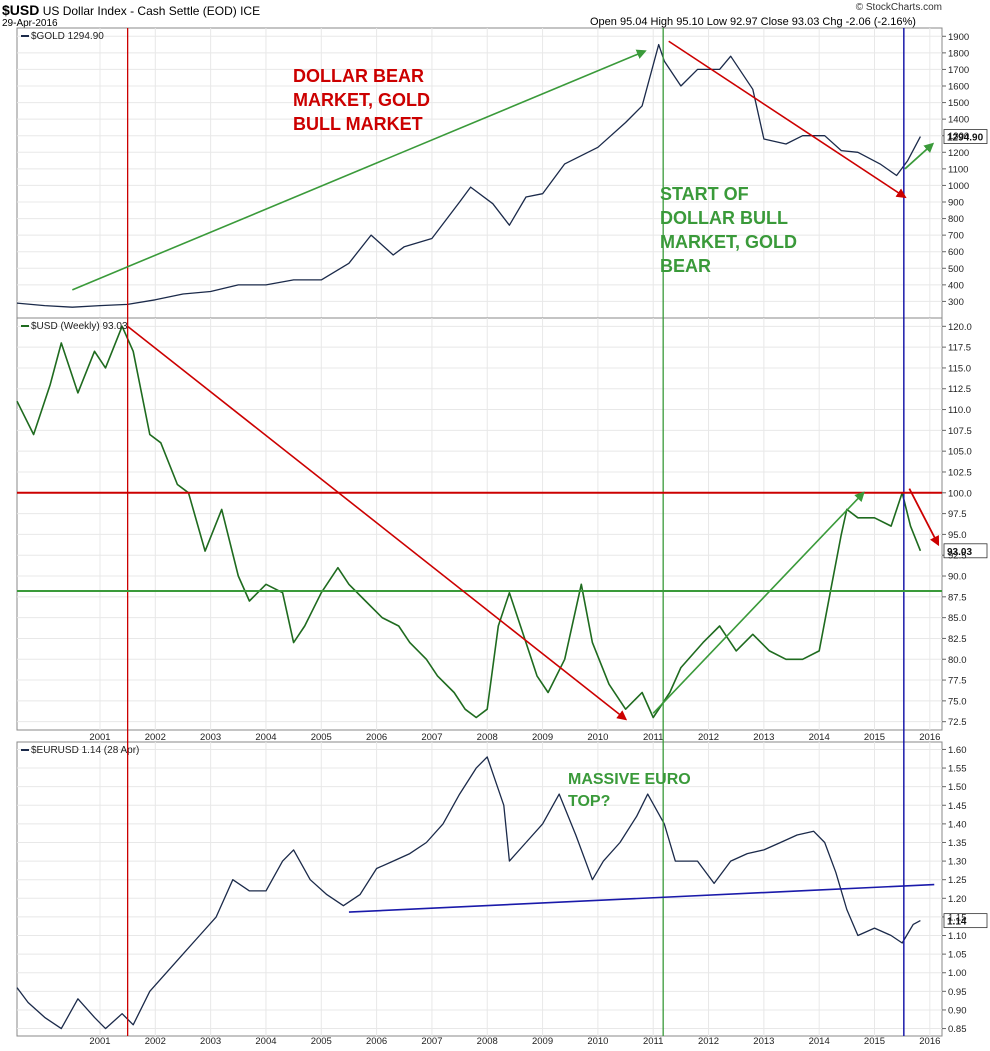 The image size is (990, 1051). Describe the element at coordinates (957, 824) in the screenshot. I see `y-tick-label: 1.40` at that location.